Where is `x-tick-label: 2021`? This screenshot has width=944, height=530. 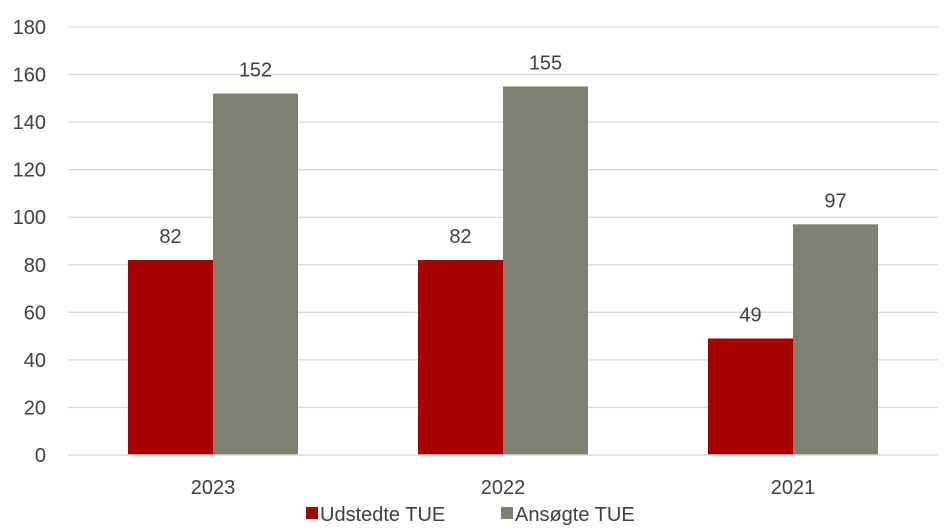
x-tick-label: 2021 is located at coordinates (793, 488).